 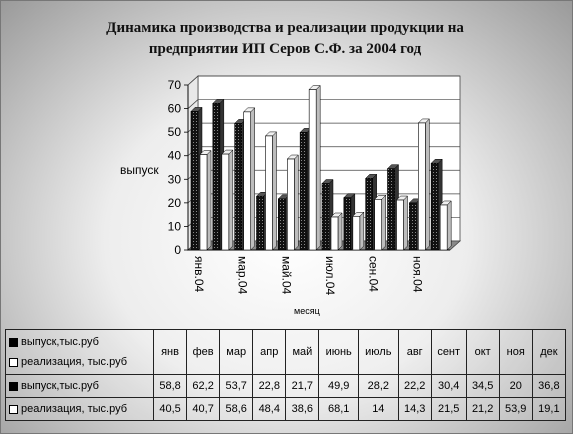 What do you see at coordinates (285, 49) in the screenshot?
I see `chart-title-line-2: предприятии ИП Серов С.Ф. за 2004 год` at bounding box center [285, 49].